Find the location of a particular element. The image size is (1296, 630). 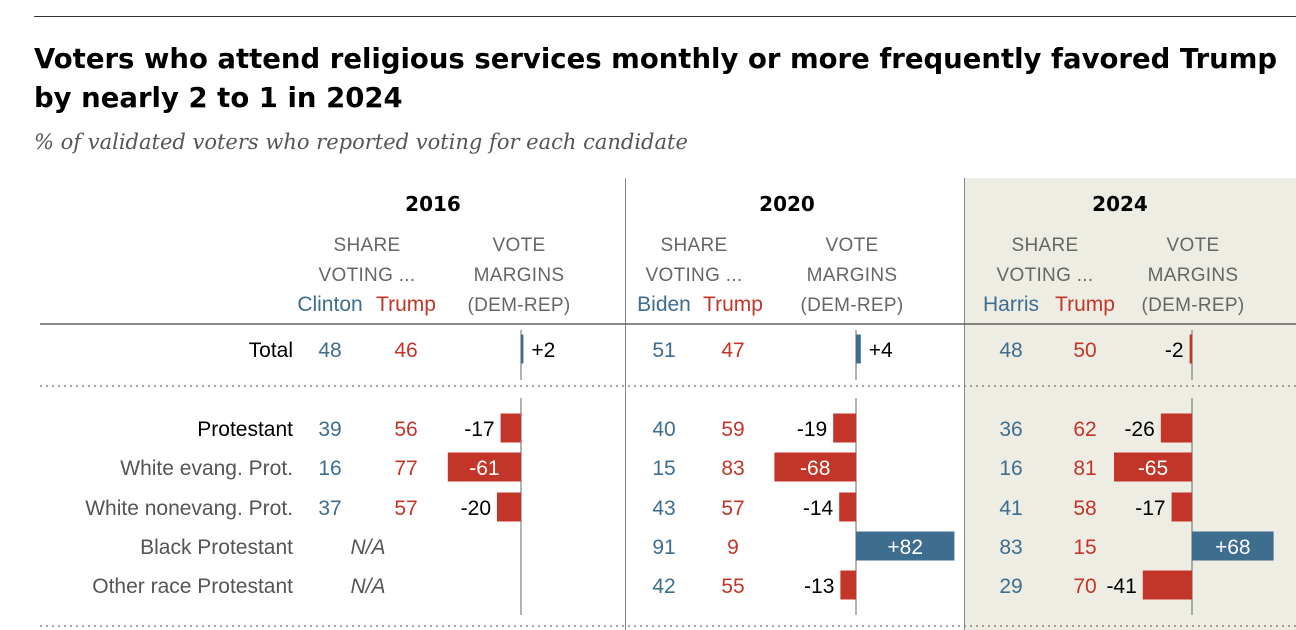

dem-share-value: 43 is located at coordinates (663, 508).